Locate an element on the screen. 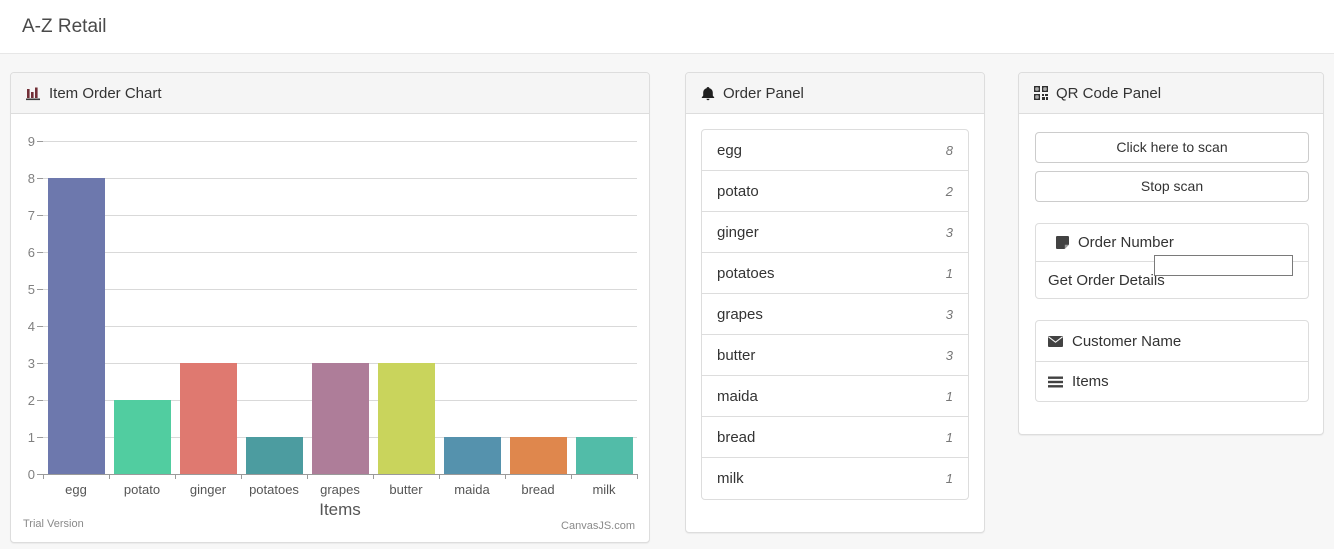 The image size is (1334, 549). order-list-item: grapes 3 is located at coordinates (835, 314).